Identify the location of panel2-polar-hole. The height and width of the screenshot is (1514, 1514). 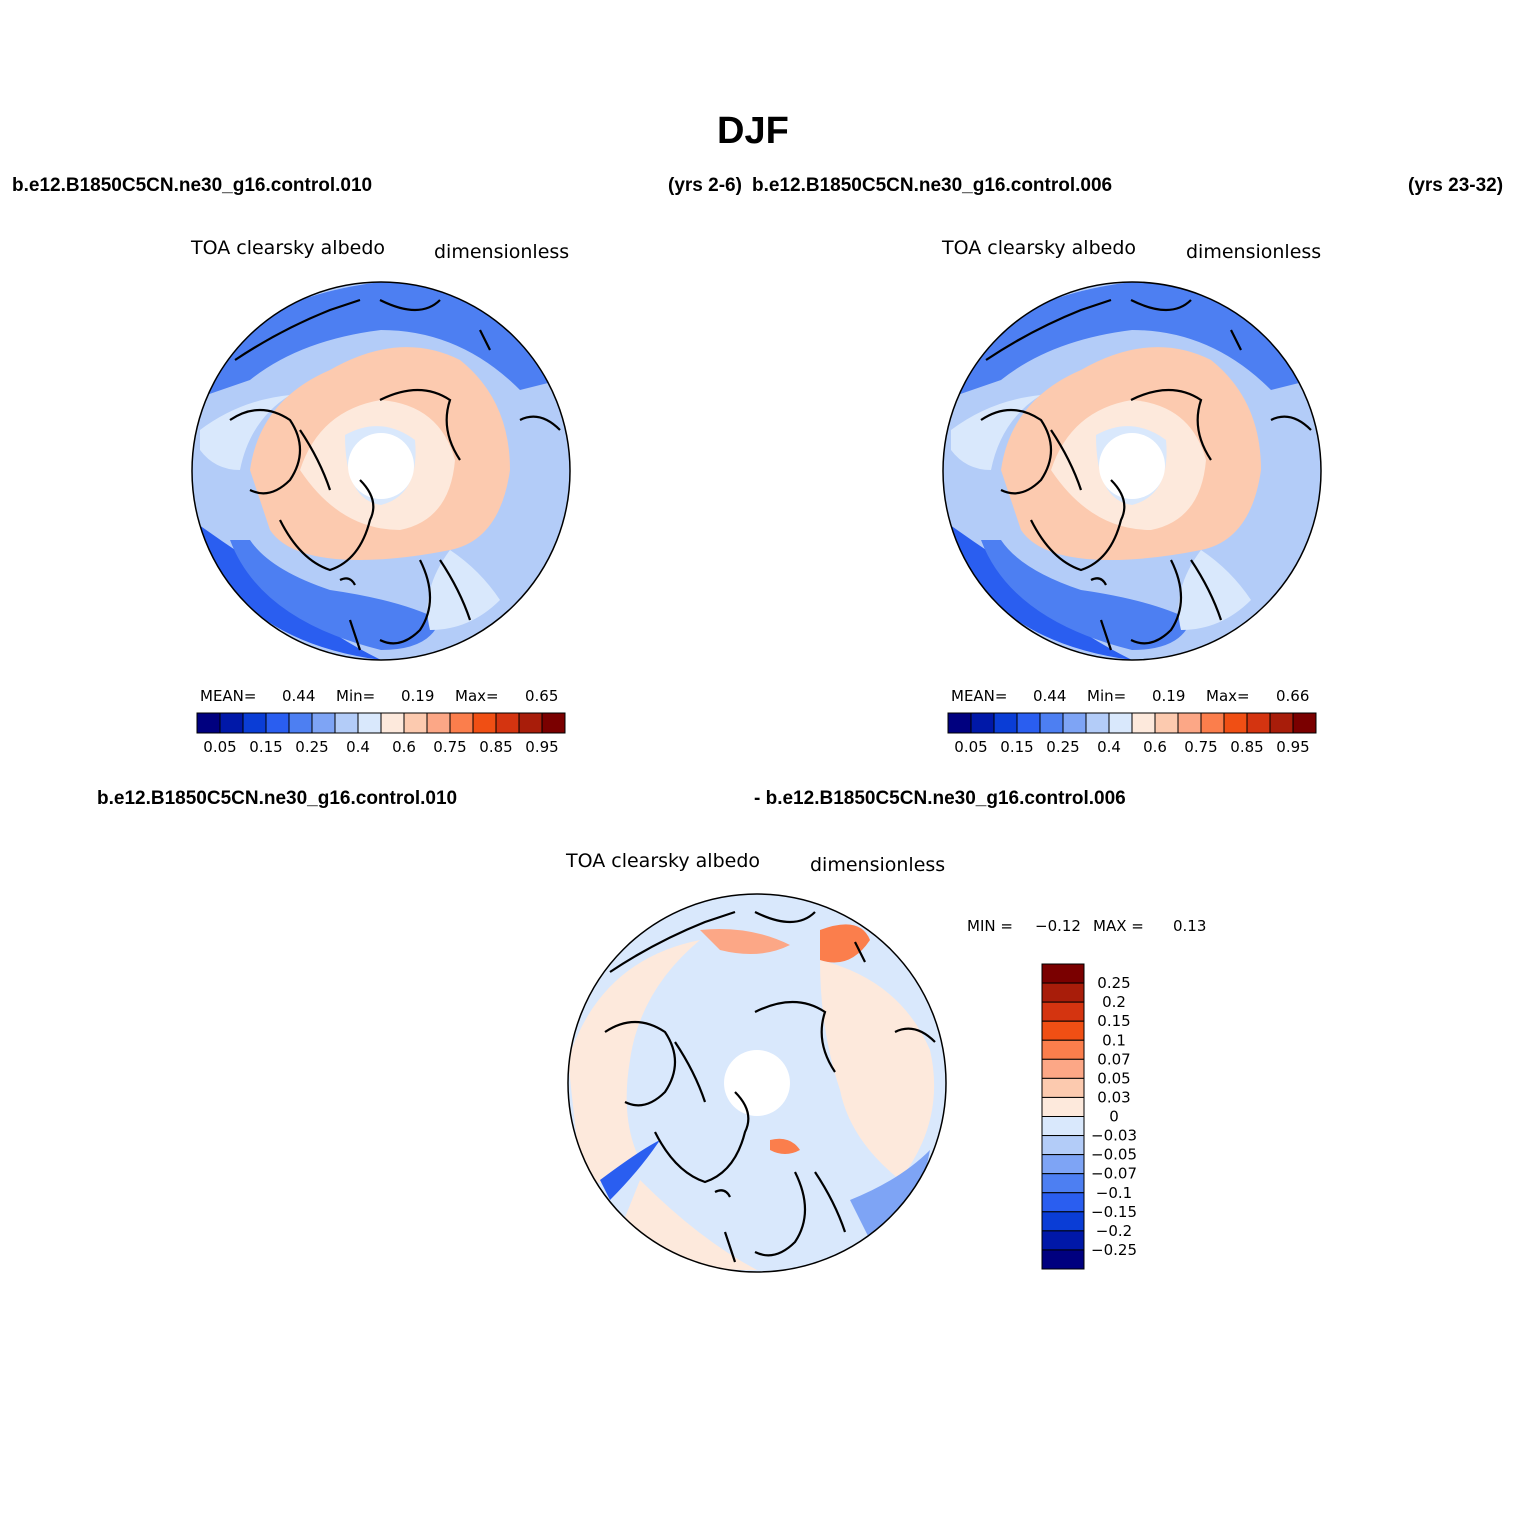
(1132, 466).